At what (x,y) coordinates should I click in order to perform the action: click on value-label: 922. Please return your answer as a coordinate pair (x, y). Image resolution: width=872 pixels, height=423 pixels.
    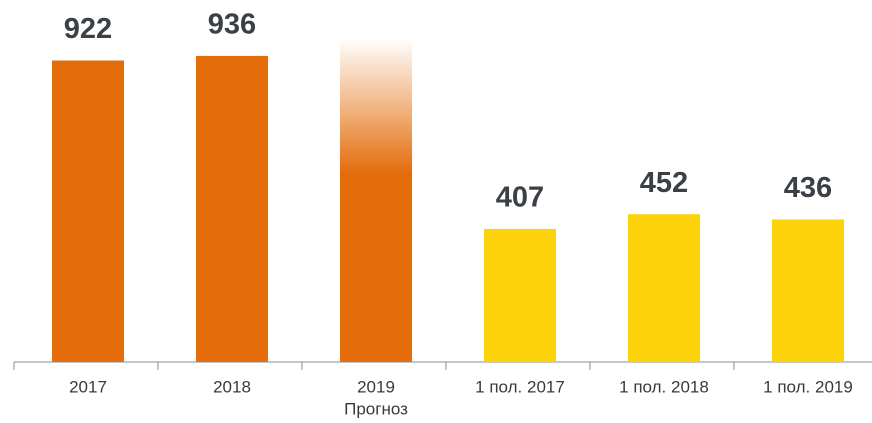
    Looking at the image, I should click on (88, 29).